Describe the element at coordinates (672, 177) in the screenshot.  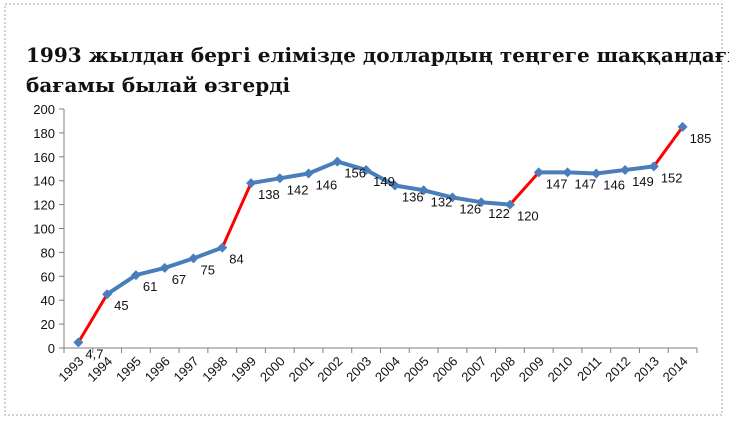
I see `data-label: 152` at that location.